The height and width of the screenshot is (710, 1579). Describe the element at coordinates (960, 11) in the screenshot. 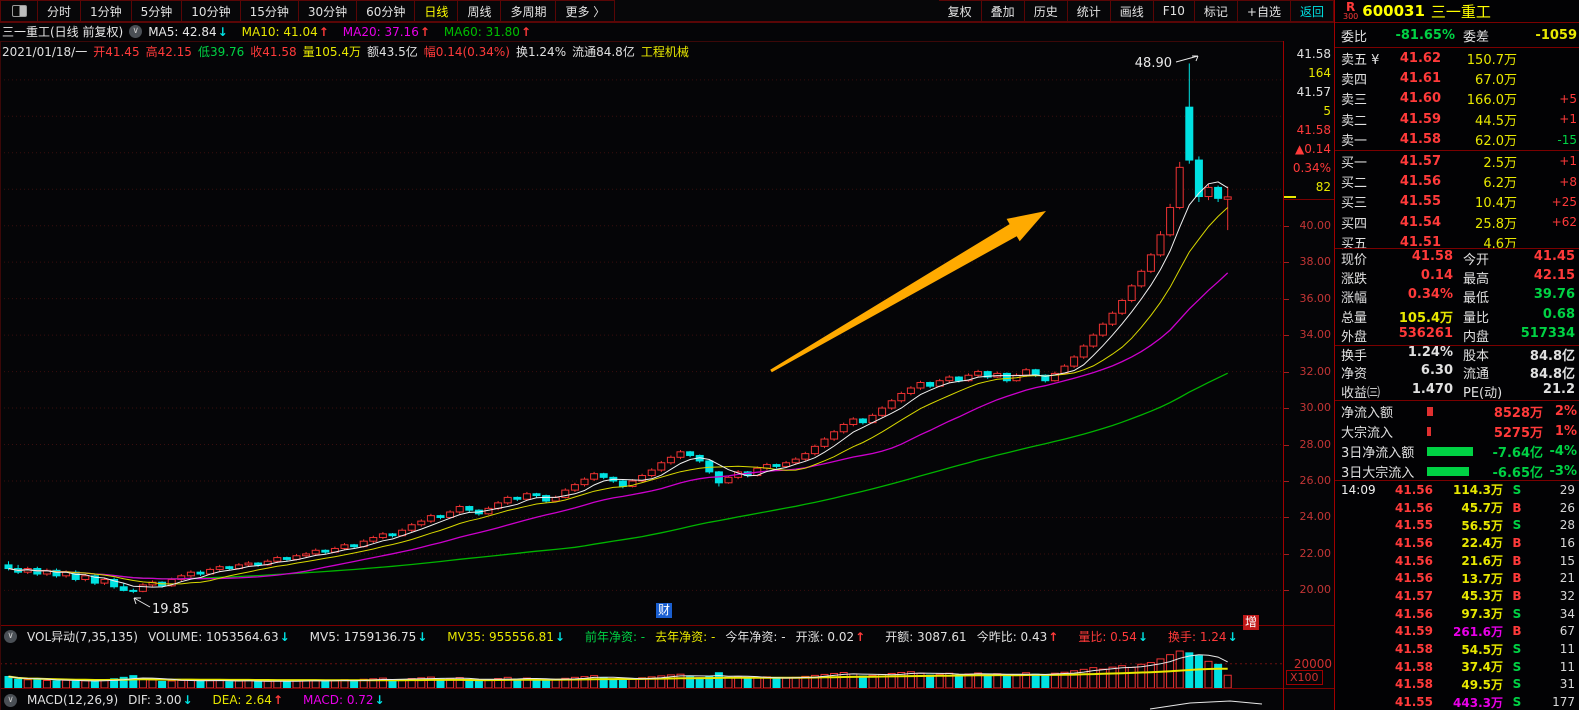

I see `tool-button-0: 复权` at that location.